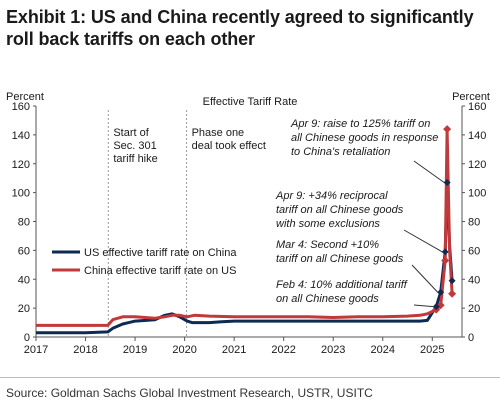 This screenshot has width=500, height=408. Describe the element at coordinates (477, 165) in the screenshot. I see `y-tick-label-right: 120` at that location.